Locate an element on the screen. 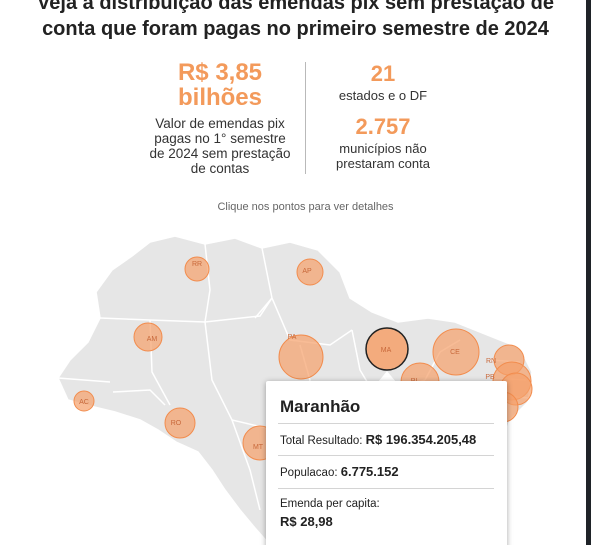 The width and height of the screenshot is (591, 545). bubble-am: AM is located at coordinates (148, 337).